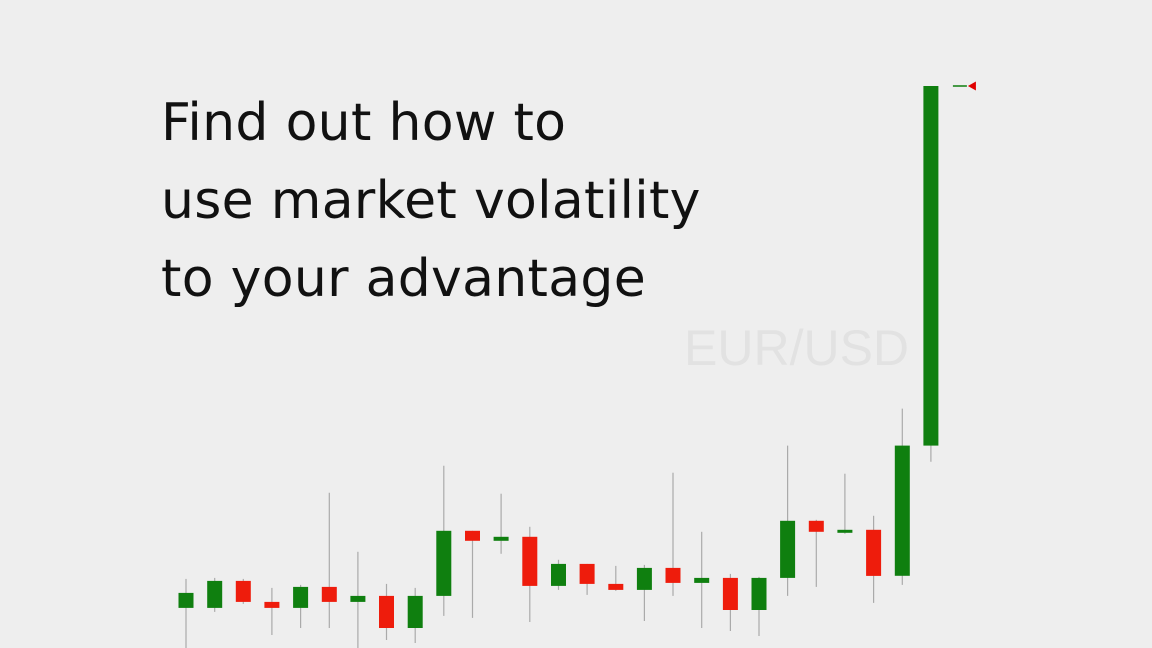  What do you see at coordinates (364, 123) in the screenshot?
I see `headline-line-1: Find out how to` at bounding box center [364, 123].